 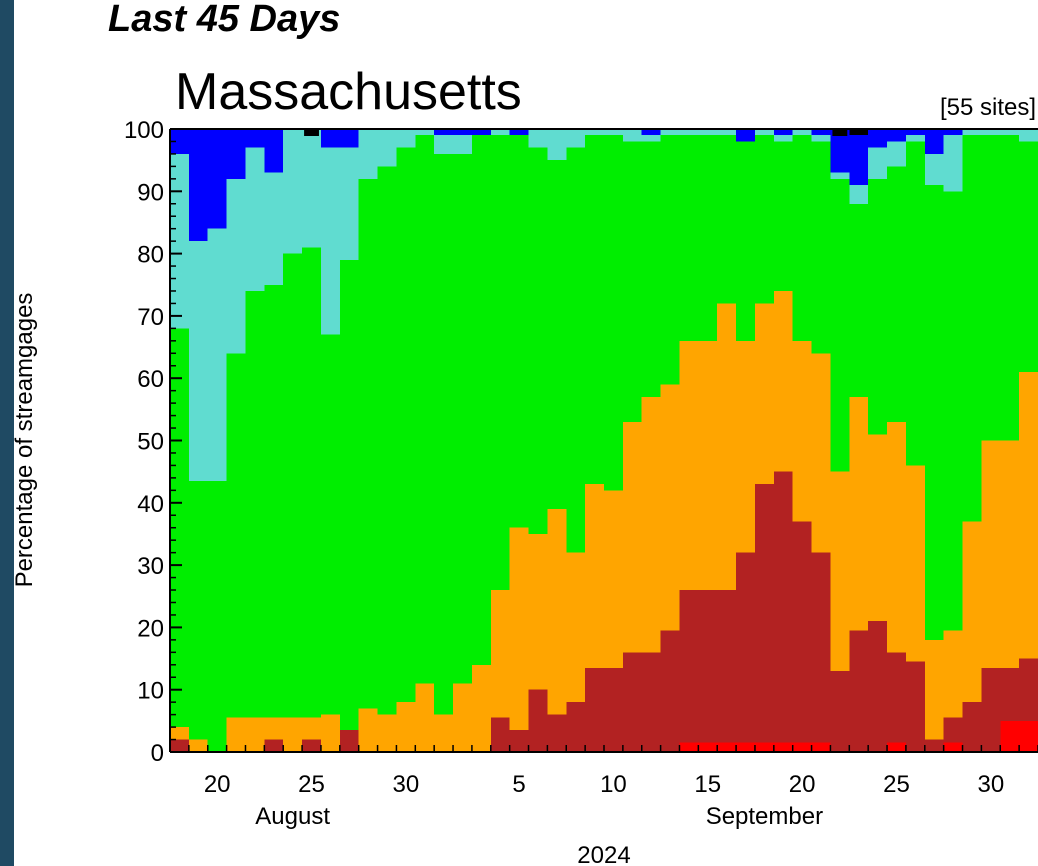 I want to click on month-label-september: September, so click(x=764, y=816).